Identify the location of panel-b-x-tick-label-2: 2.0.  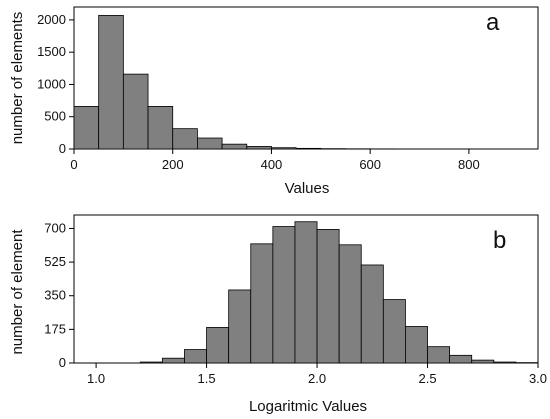
(317, 378).